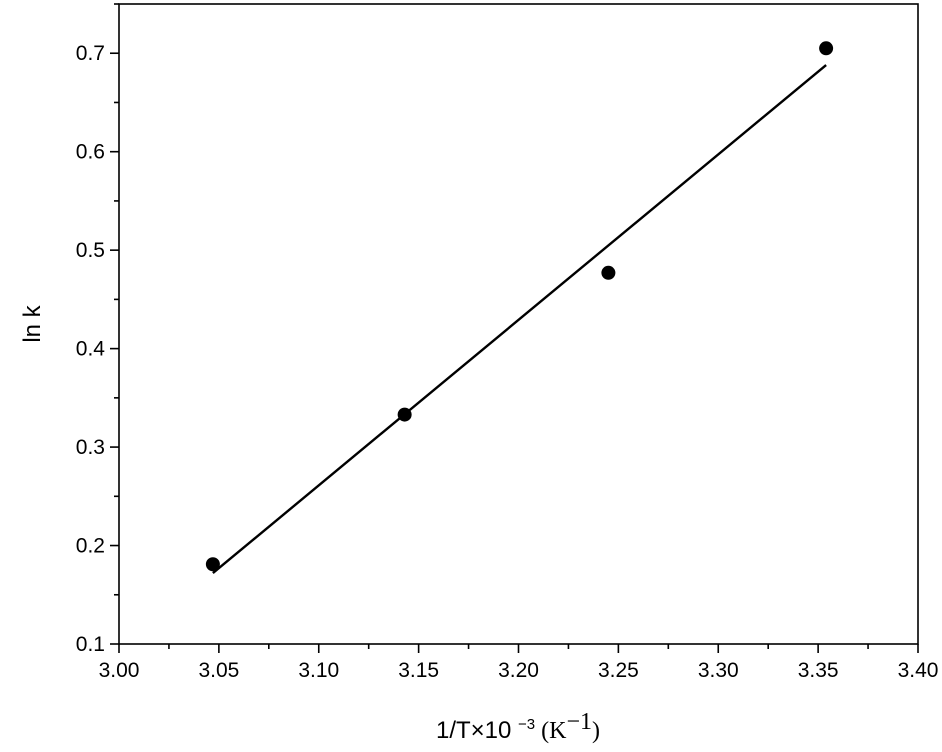  I want to click on x-tick-label: 3.05, so click(218, 670).